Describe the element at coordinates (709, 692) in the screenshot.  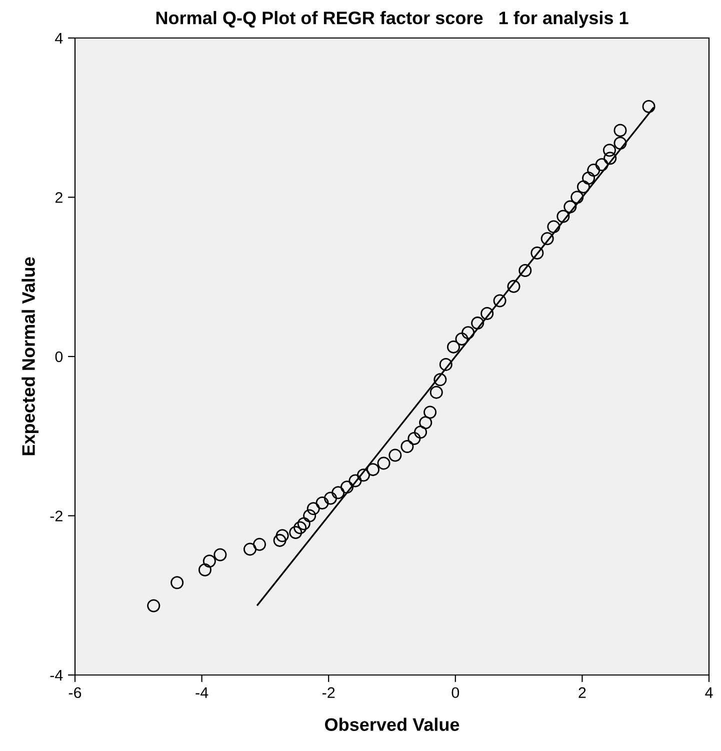
I see `x-tick-label: 4` at that location.